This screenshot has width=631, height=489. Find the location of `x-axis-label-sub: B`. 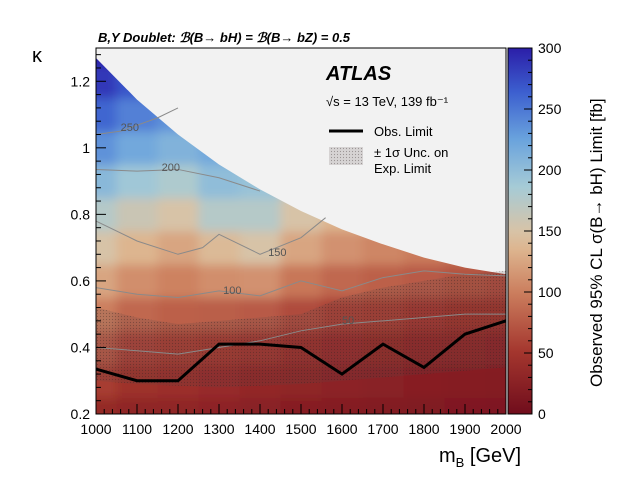

x-axis-label-sub: B is located at coordinates (460, 462).